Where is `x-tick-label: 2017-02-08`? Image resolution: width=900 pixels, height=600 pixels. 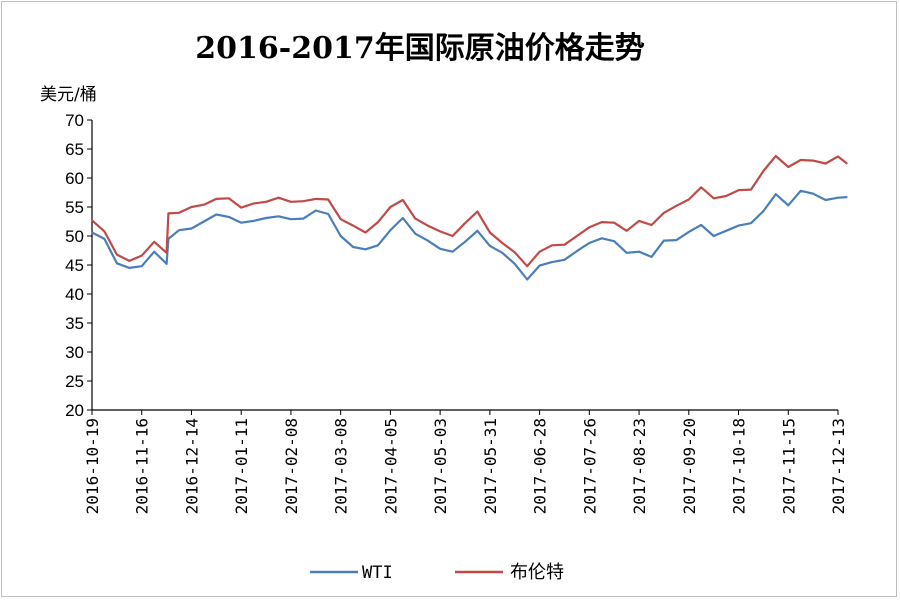
x-tick-label: 2017-02-08 is located at coordinates (291, 466).